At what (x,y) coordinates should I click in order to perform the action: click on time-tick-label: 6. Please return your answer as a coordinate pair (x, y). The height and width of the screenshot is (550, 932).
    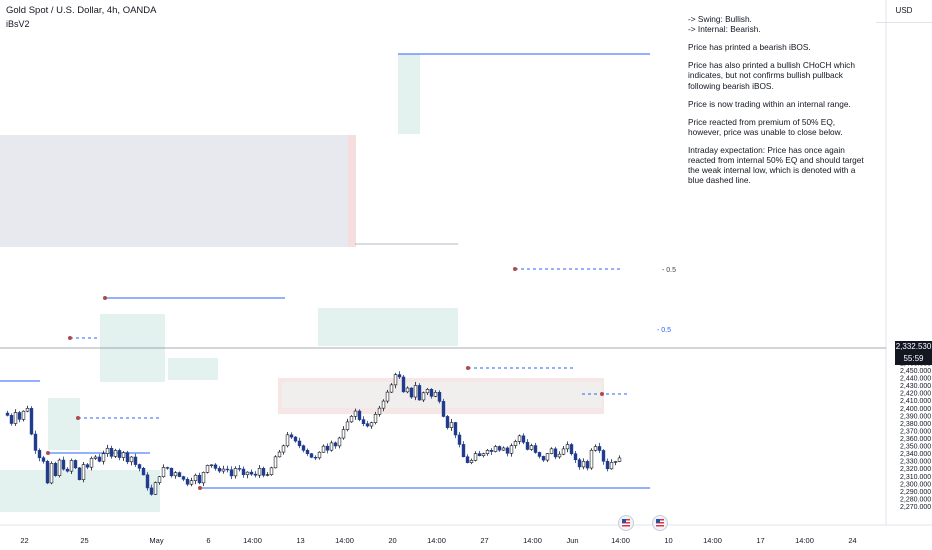
    Looking at the image, I should click on (208, 540).